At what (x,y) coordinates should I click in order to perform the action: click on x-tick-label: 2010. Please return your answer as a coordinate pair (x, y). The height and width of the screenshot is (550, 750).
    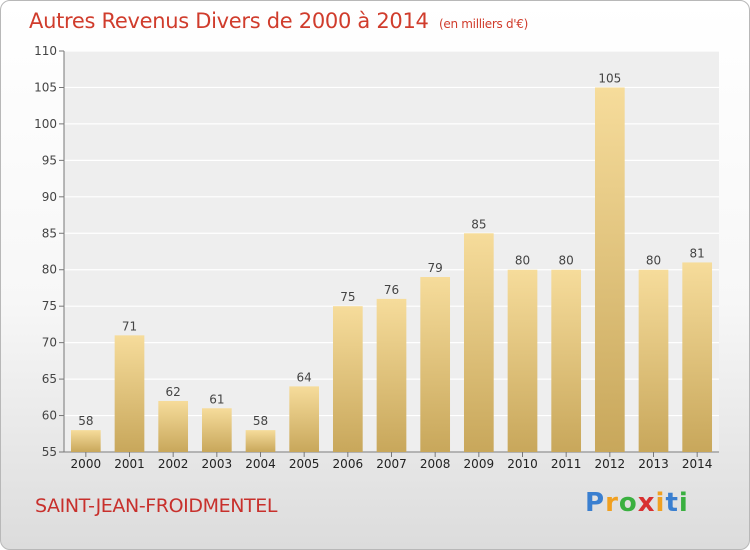
    Looking at the image, I should click on (522, 464).